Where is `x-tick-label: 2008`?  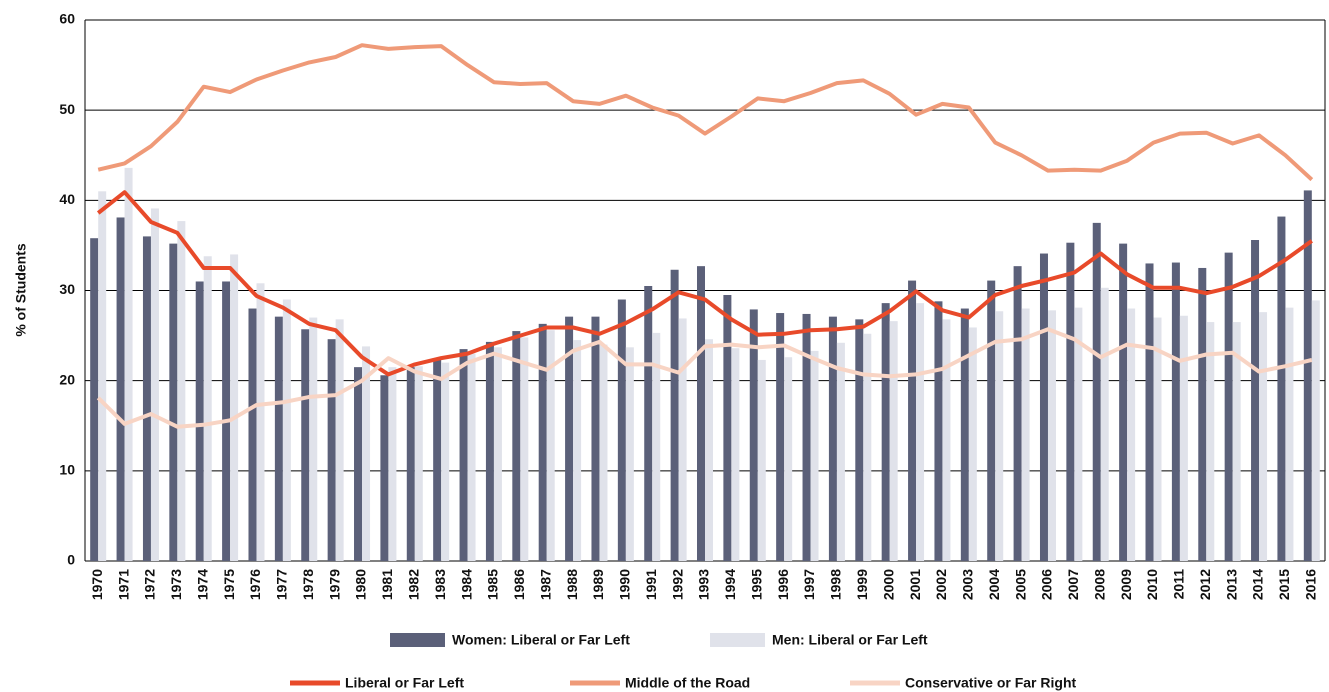
x-tick-label: 2008 is located at coordinates (1099, 584).